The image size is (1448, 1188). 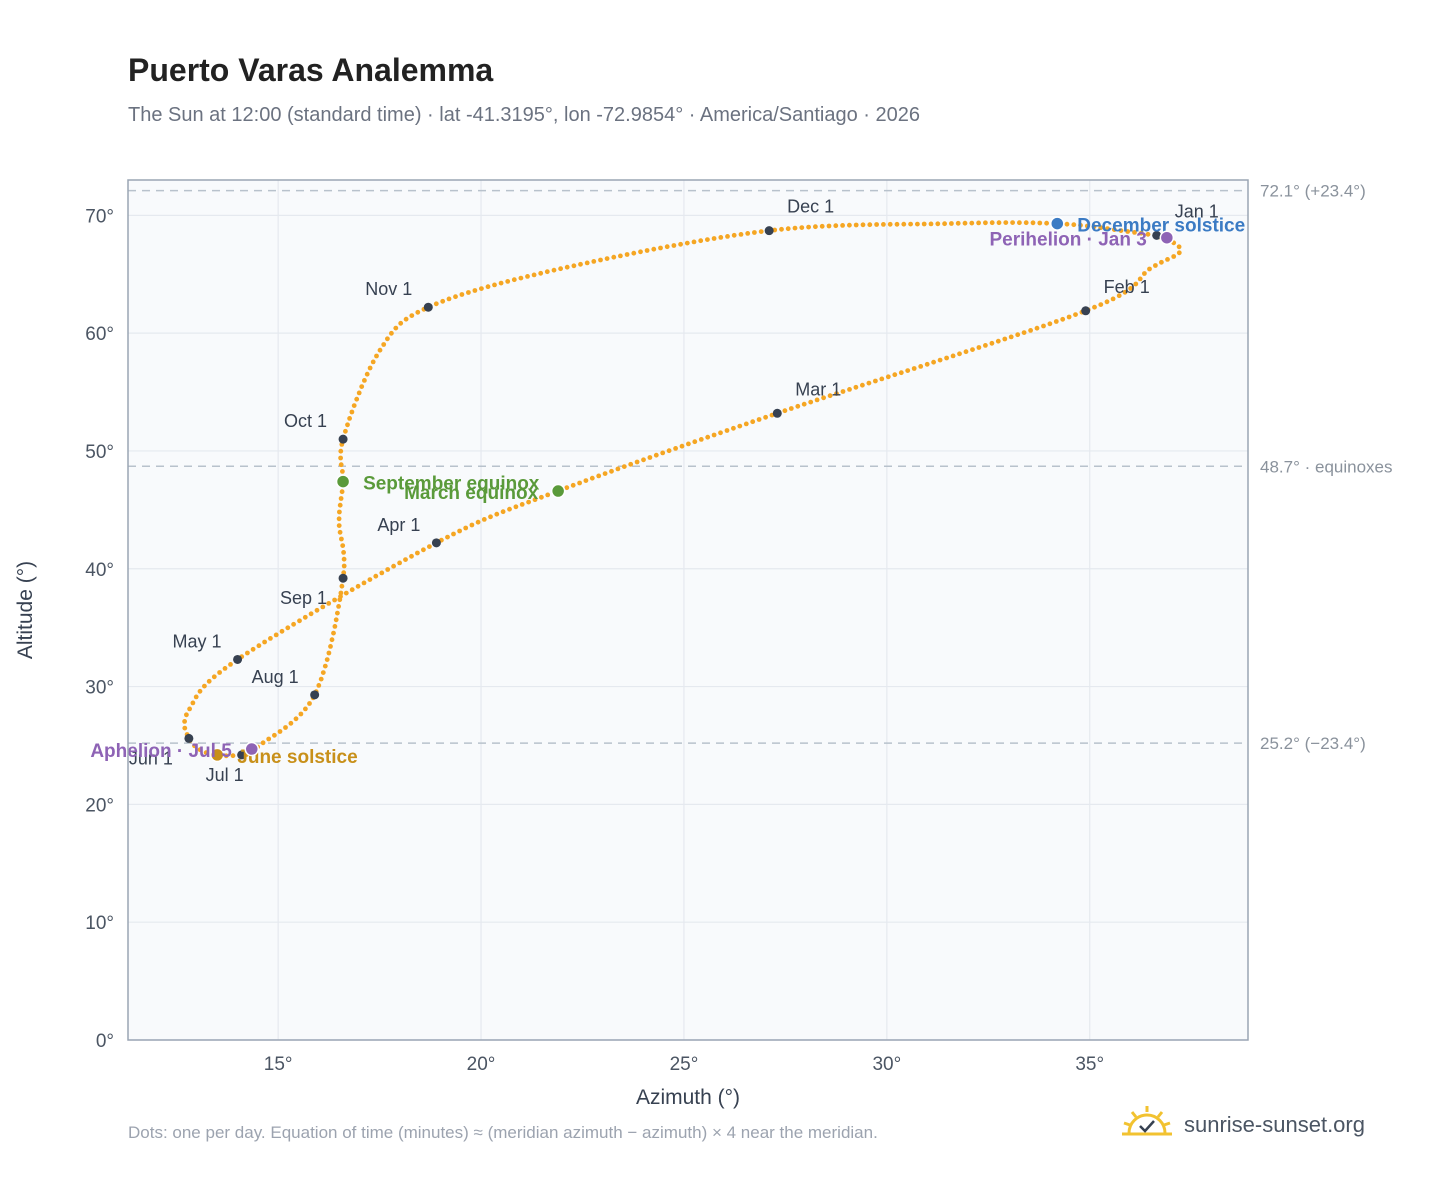 I want to click on month-marker-dot, so click(x=242, y=755).